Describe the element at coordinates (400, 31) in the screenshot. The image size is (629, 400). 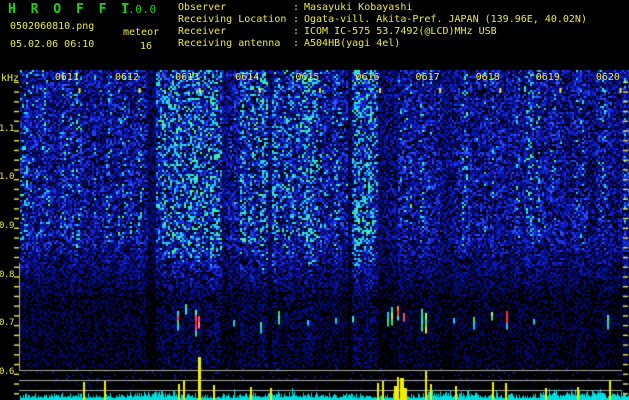
I see `meta-value: ICOM IC-575 53.7492(@LCD)MHz USB` at that location.